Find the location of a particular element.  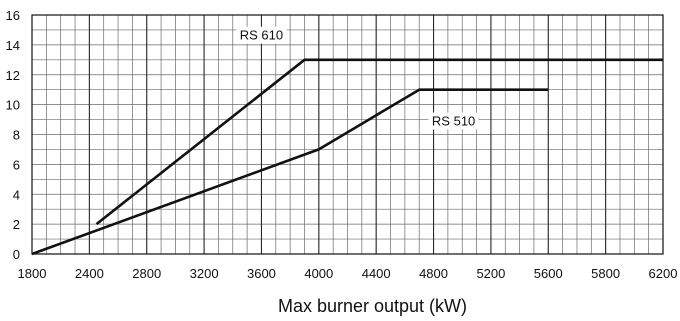

x-tick-label: 2400 is located at coordinates (89, 273).